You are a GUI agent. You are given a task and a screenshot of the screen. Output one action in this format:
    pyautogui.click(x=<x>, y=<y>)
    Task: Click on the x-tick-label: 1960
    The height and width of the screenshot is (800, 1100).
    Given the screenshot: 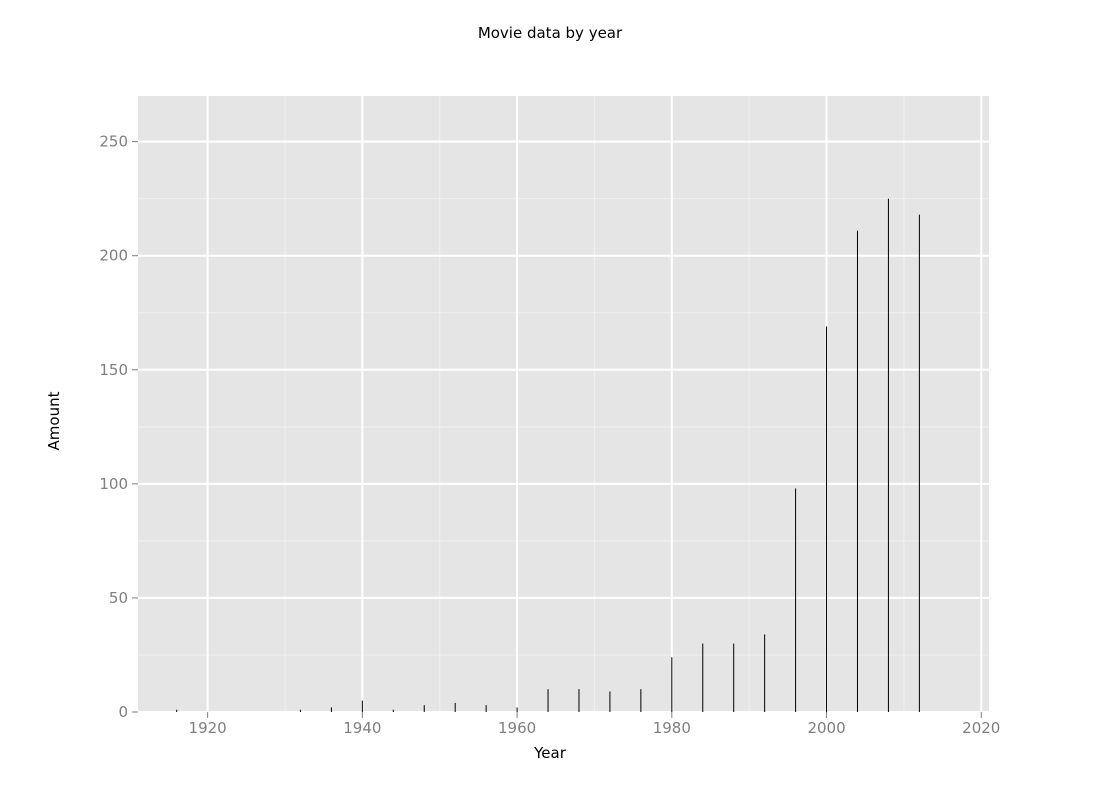 What is the action you would take?
    pyautogui.click(x=517, y=728)
    